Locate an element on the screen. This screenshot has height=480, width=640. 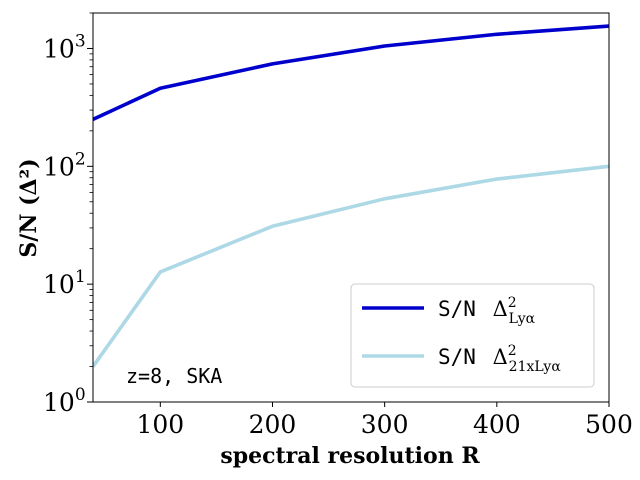
legend: S/N Δ2 Lyα S/N Δ2 21xLyα is located at coordinates (472, 335).